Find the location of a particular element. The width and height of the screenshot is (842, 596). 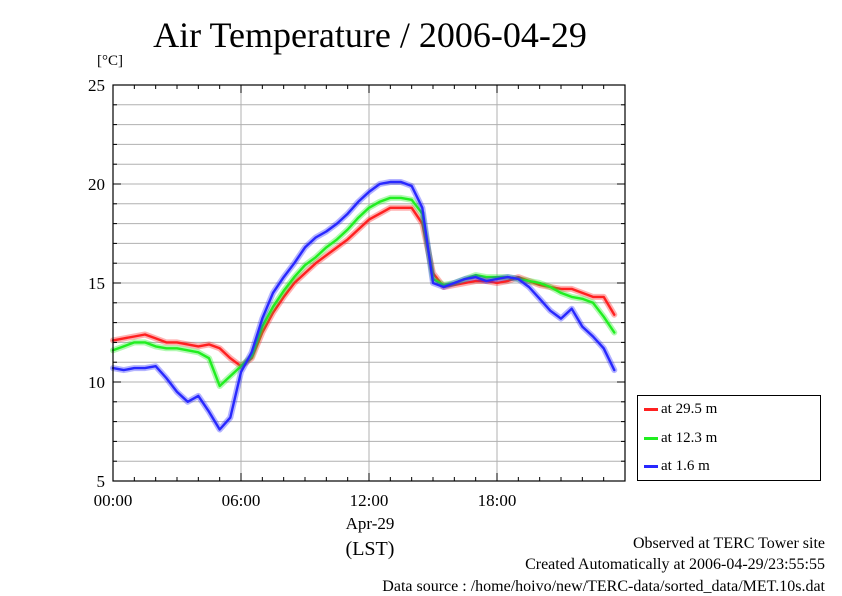

y-axis-unit: [°C] is located at coordinates (110, 61).